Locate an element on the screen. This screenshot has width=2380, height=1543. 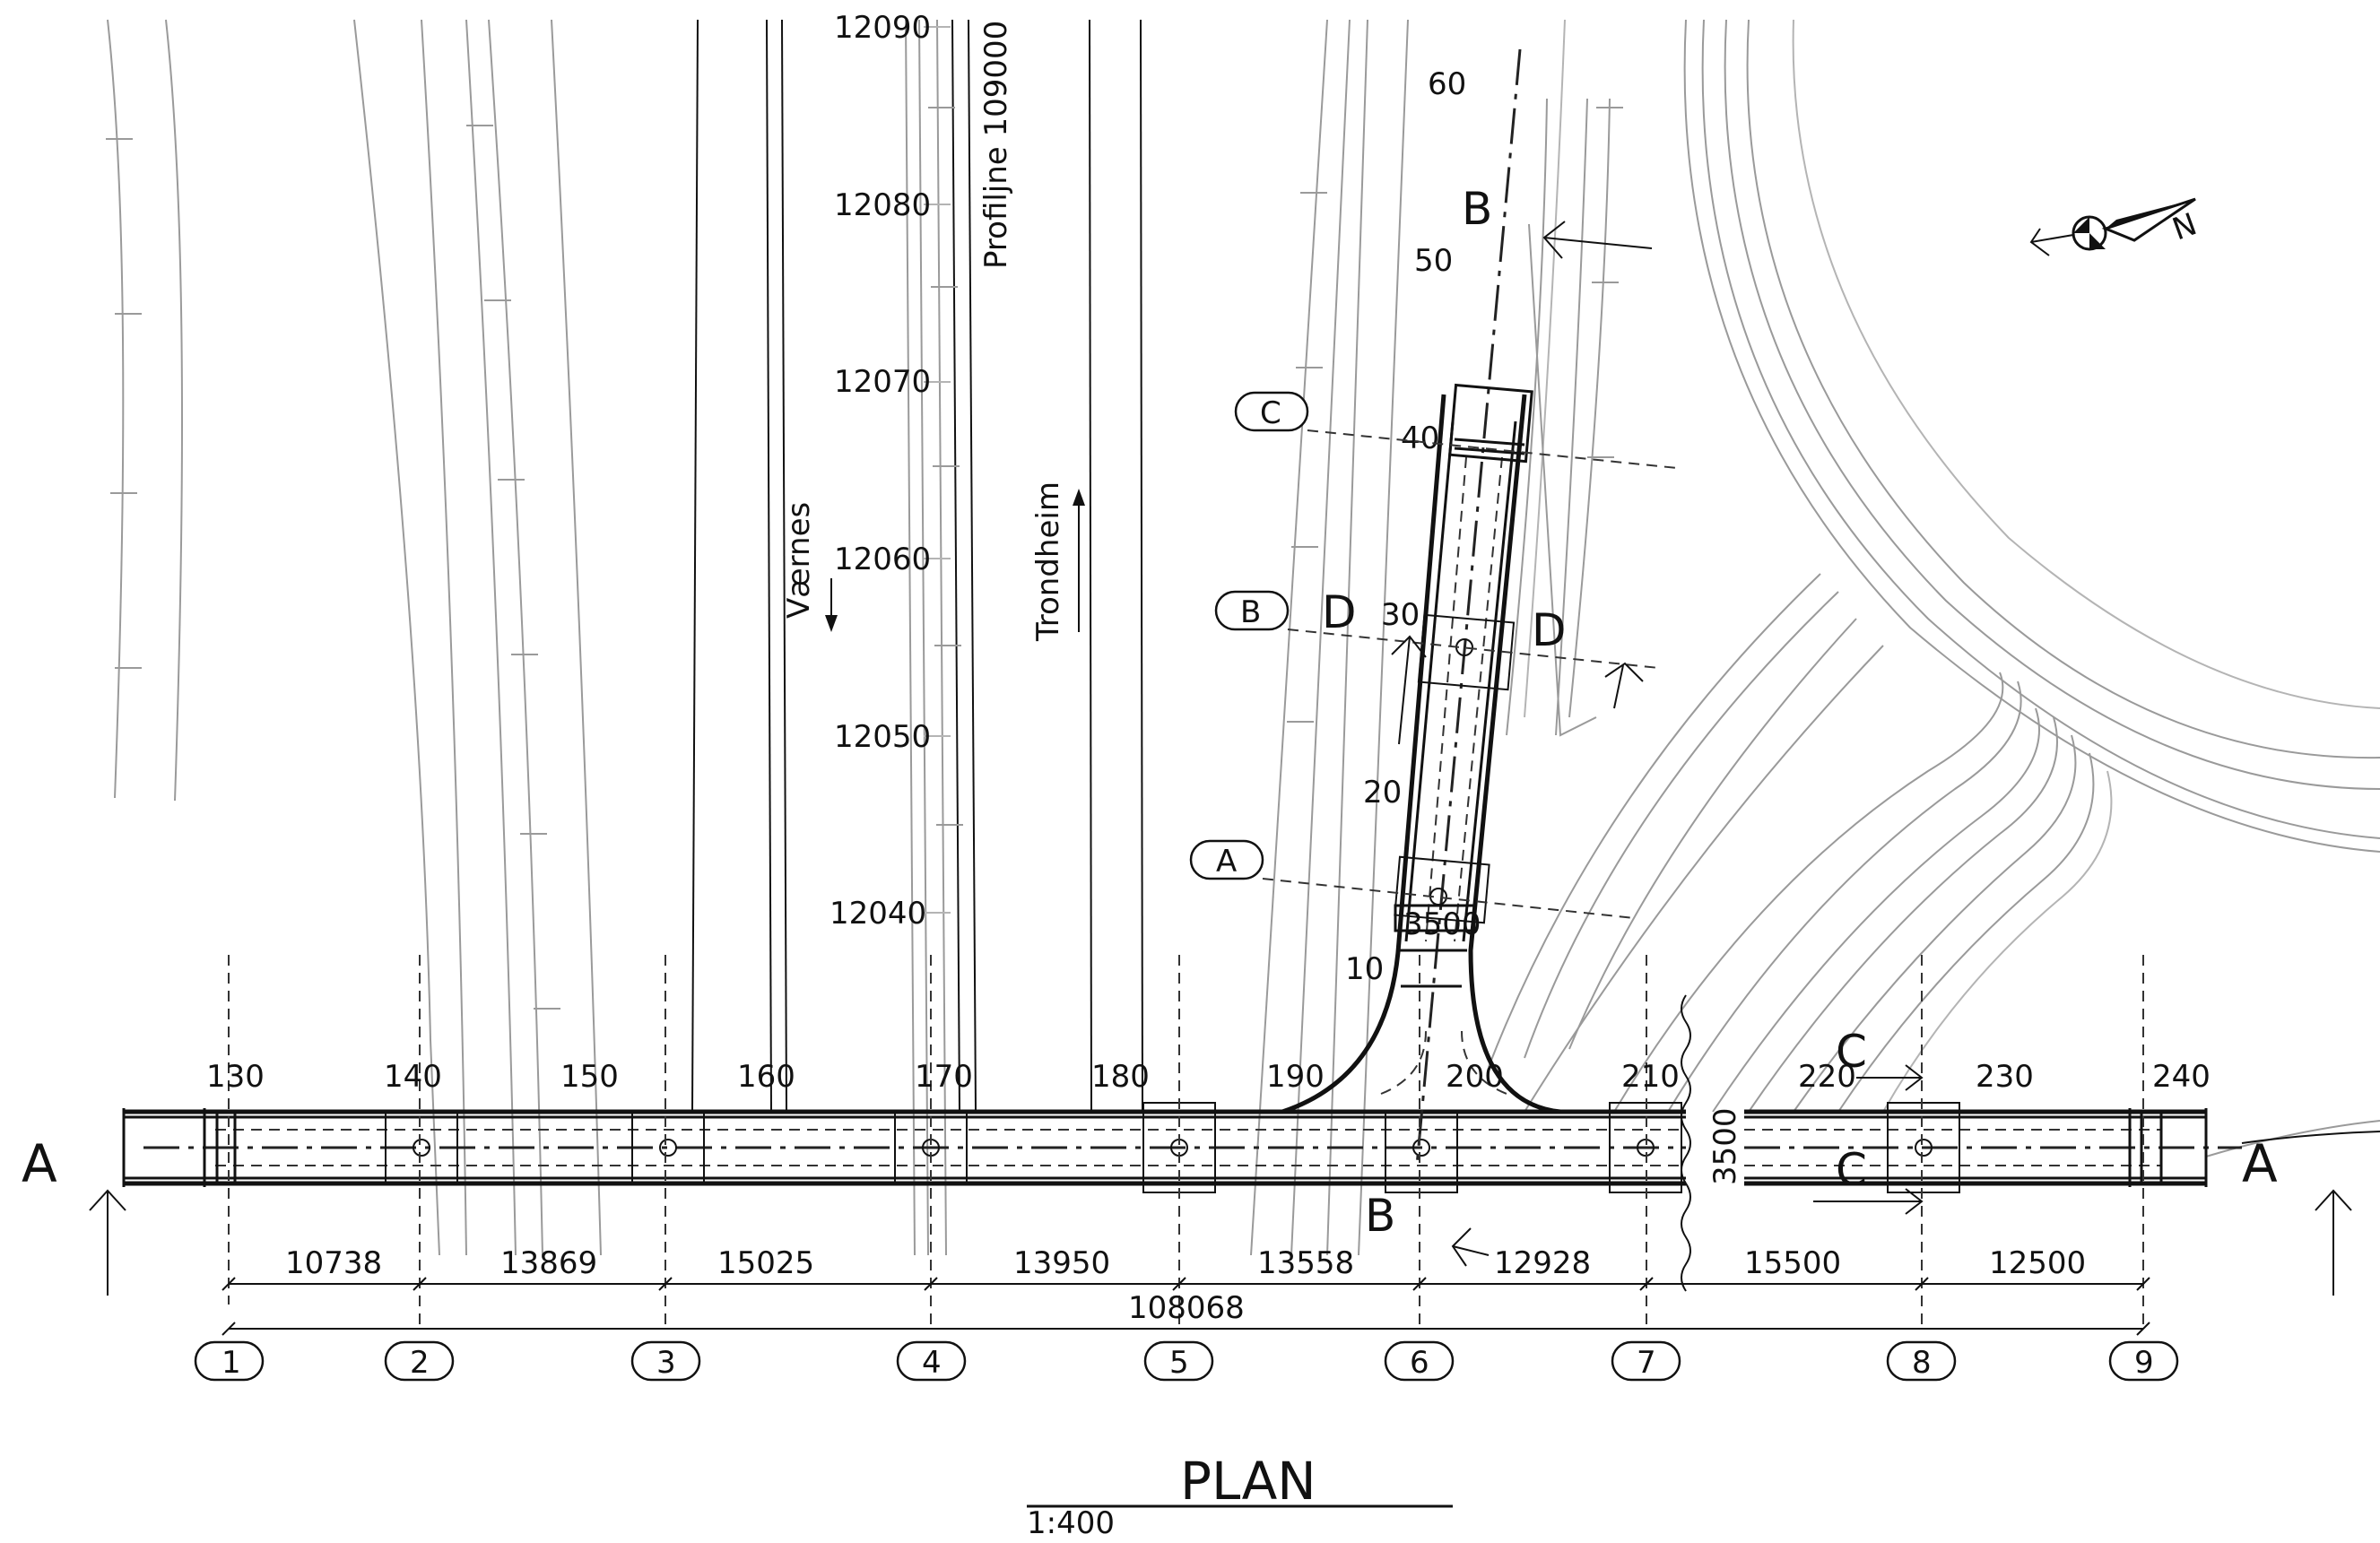
section-marker-b-top: B is located at coordinates (1557, 221).